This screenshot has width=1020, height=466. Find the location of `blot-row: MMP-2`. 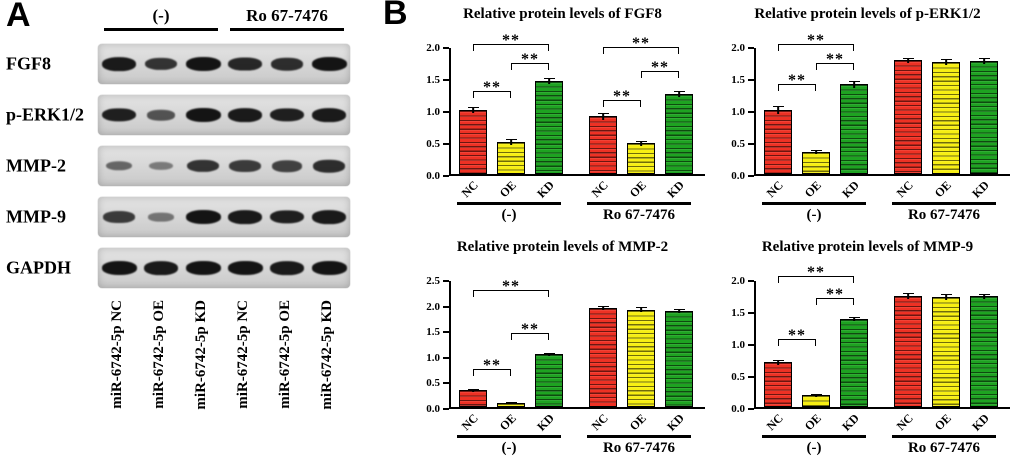

blot-row: MMP-2 is located at coordinates (178, 166).